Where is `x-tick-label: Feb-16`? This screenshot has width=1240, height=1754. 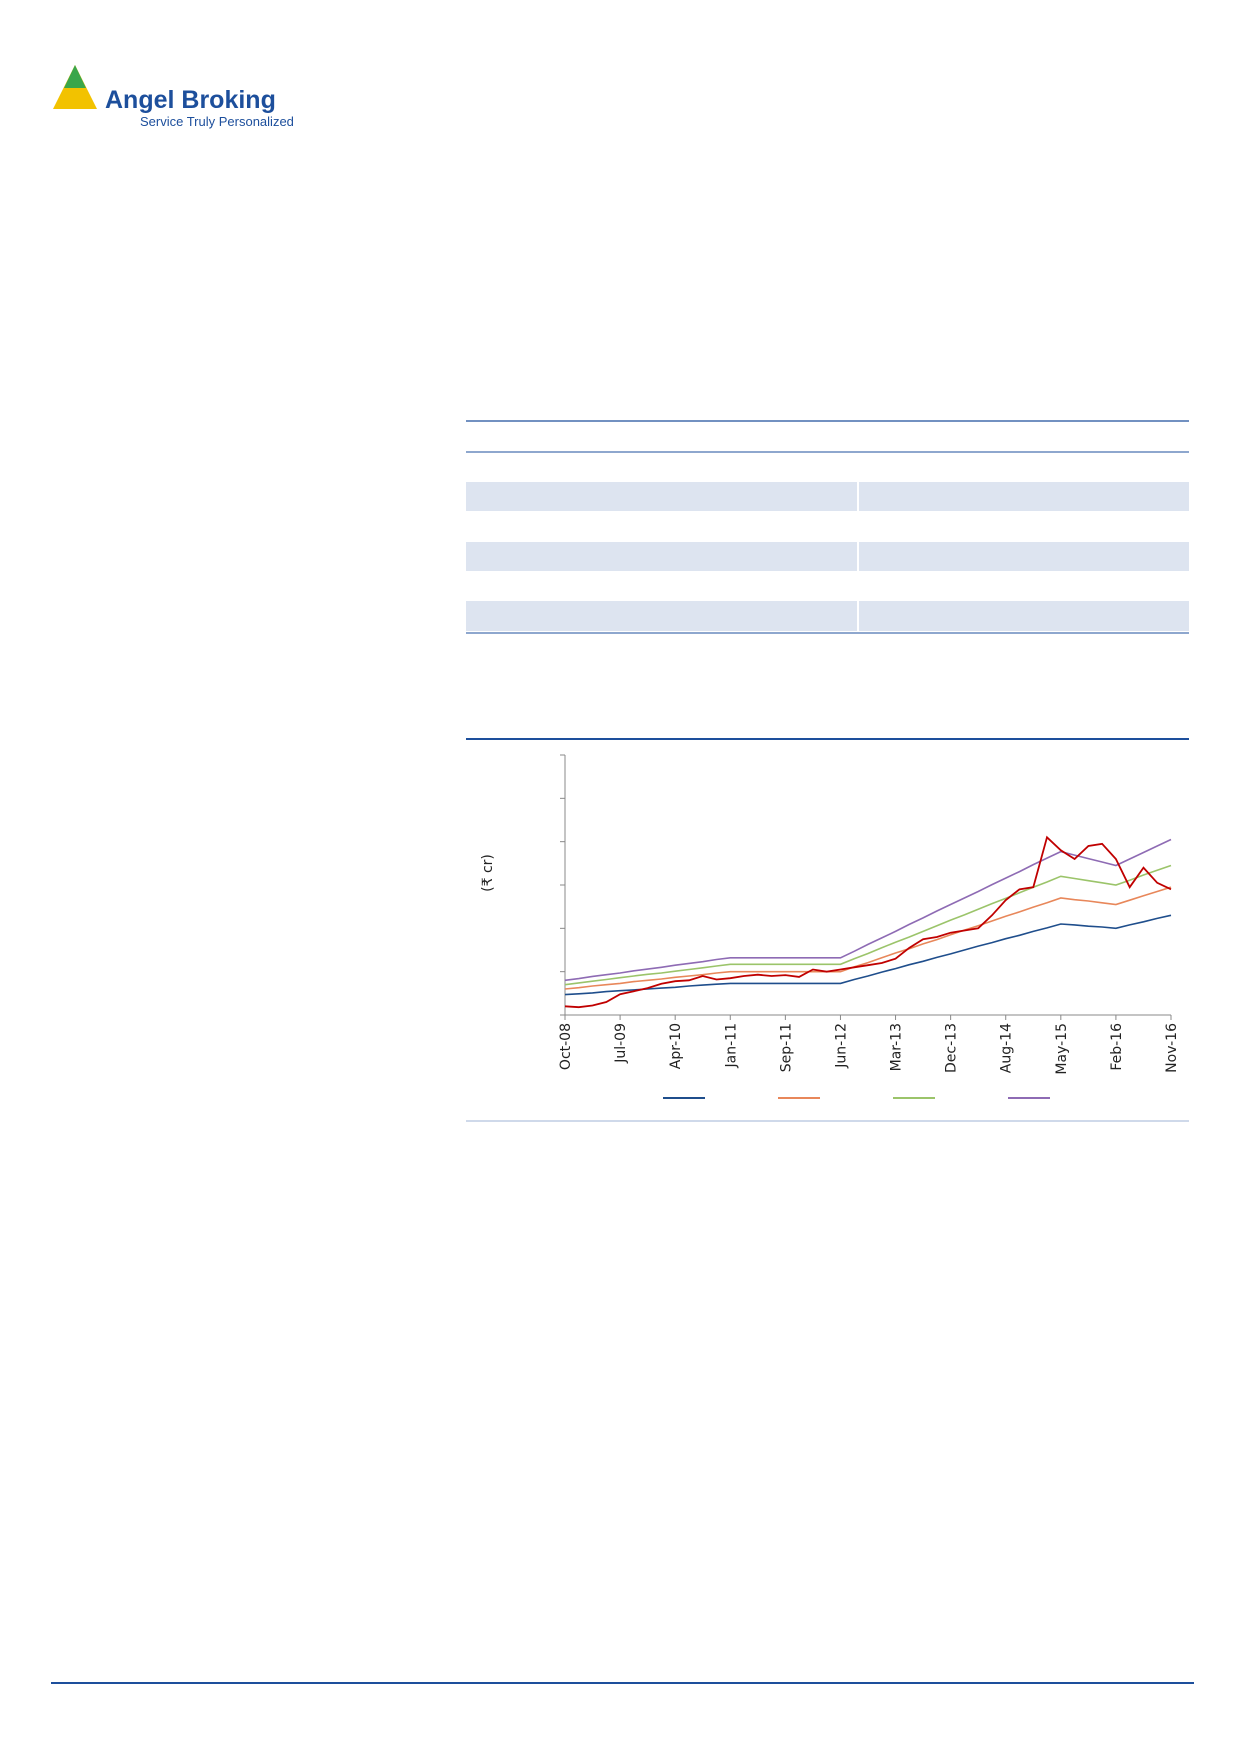 x-tick-label: Feb-16 is located at coordinates (1117, 1047).